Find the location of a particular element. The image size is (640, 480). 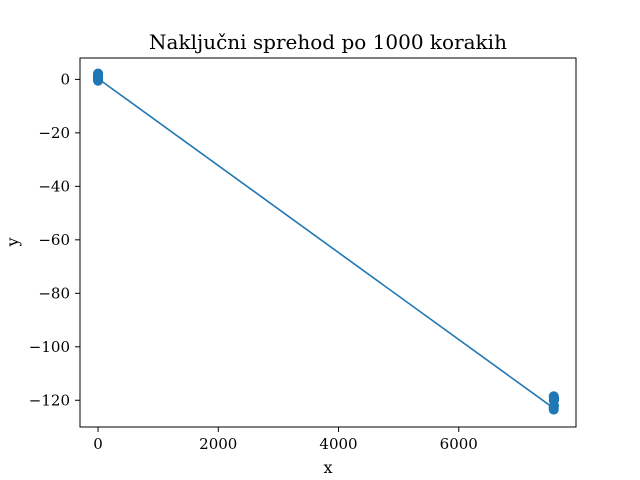

x-axis-title: x is located at coordinates (327, 467).